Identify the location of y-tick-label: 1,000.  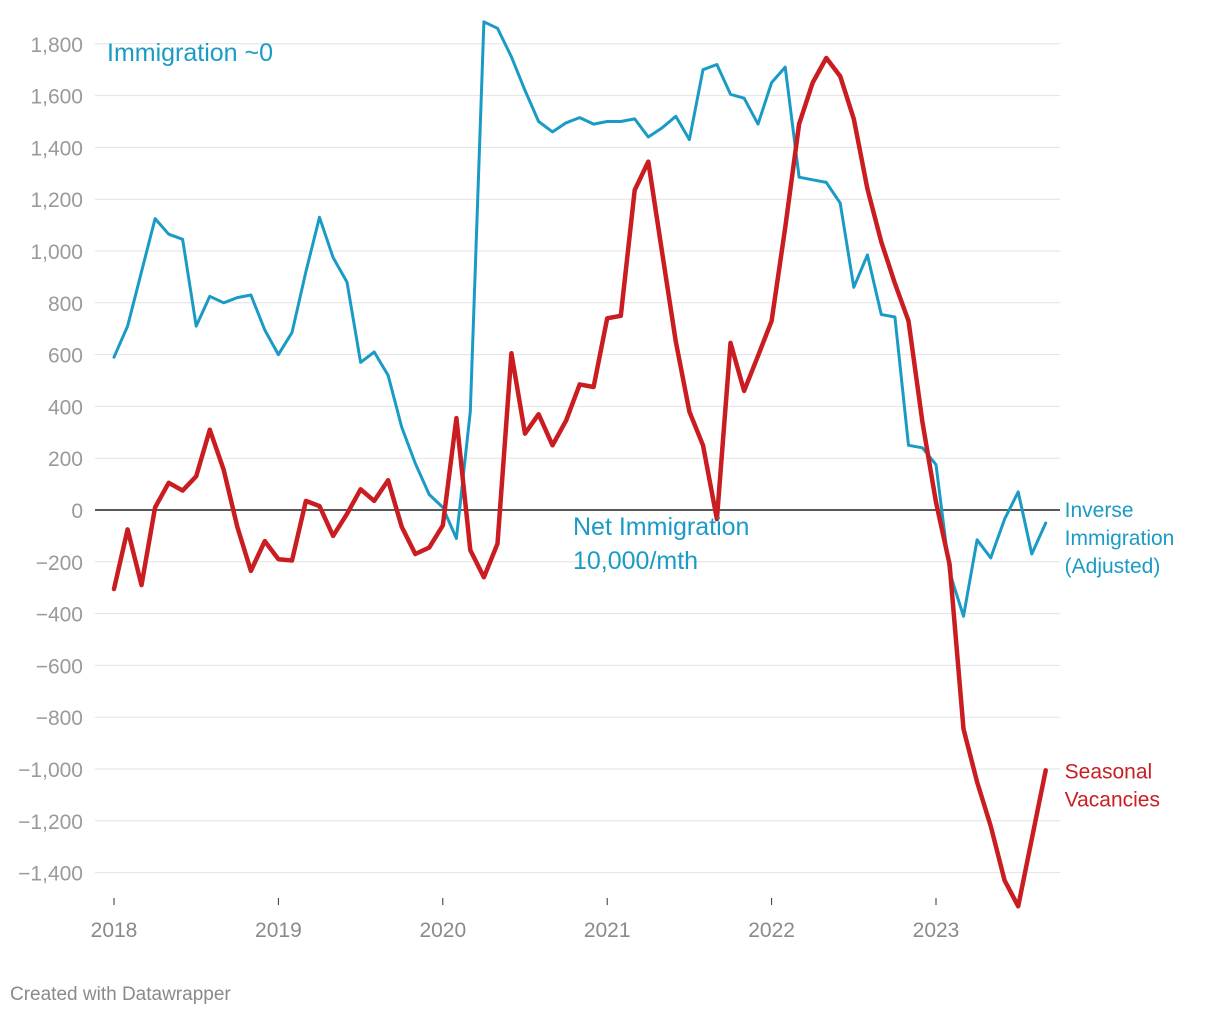
(56, 252).